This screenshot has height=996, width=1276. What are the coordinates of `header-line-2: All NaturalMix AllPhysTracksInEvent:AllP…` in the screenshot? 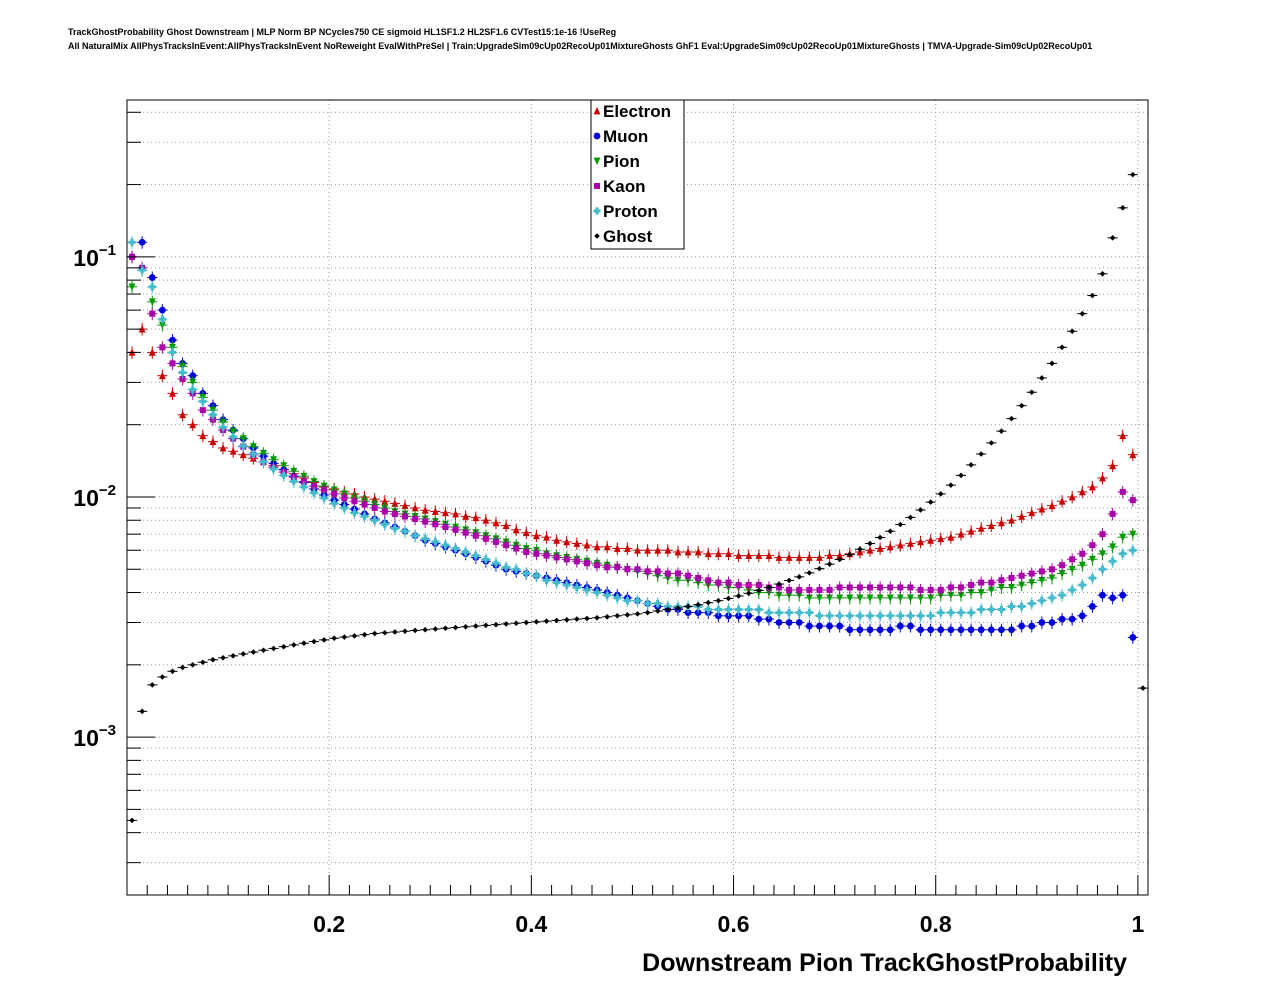 It's located at (580, 46).